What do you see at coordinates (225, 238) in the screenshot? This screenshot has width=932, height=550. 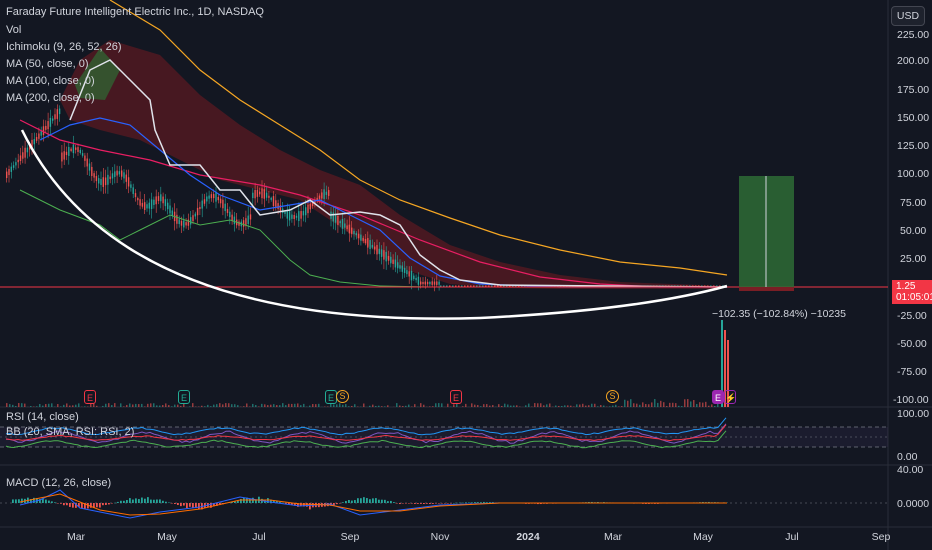 I see `ichimoku-lagging-span` at bounding box center [225, 238].